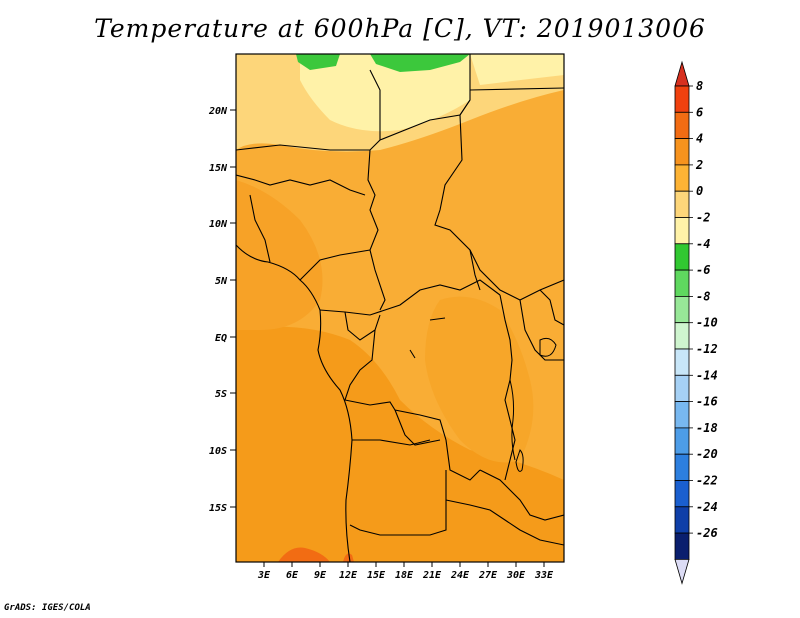 This screenshot has width=800, height=618. What do you see at coordinates (488, 575) in the screenshot?
I see `lon-label: 27E` at bounding box center [488, 575].